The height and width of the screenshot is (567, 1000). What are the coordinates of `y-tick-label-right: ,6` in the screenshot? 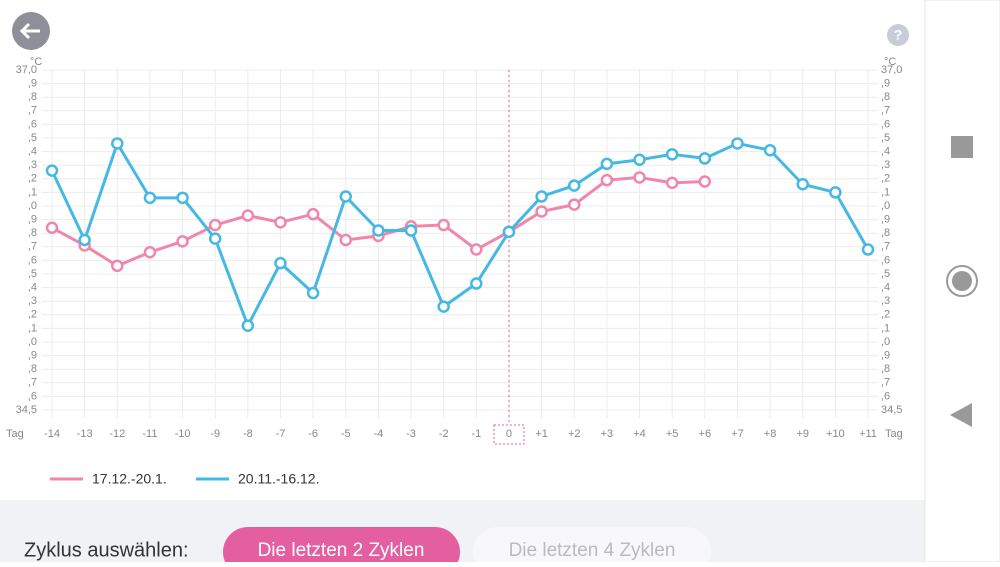 It's located at (885, 124).